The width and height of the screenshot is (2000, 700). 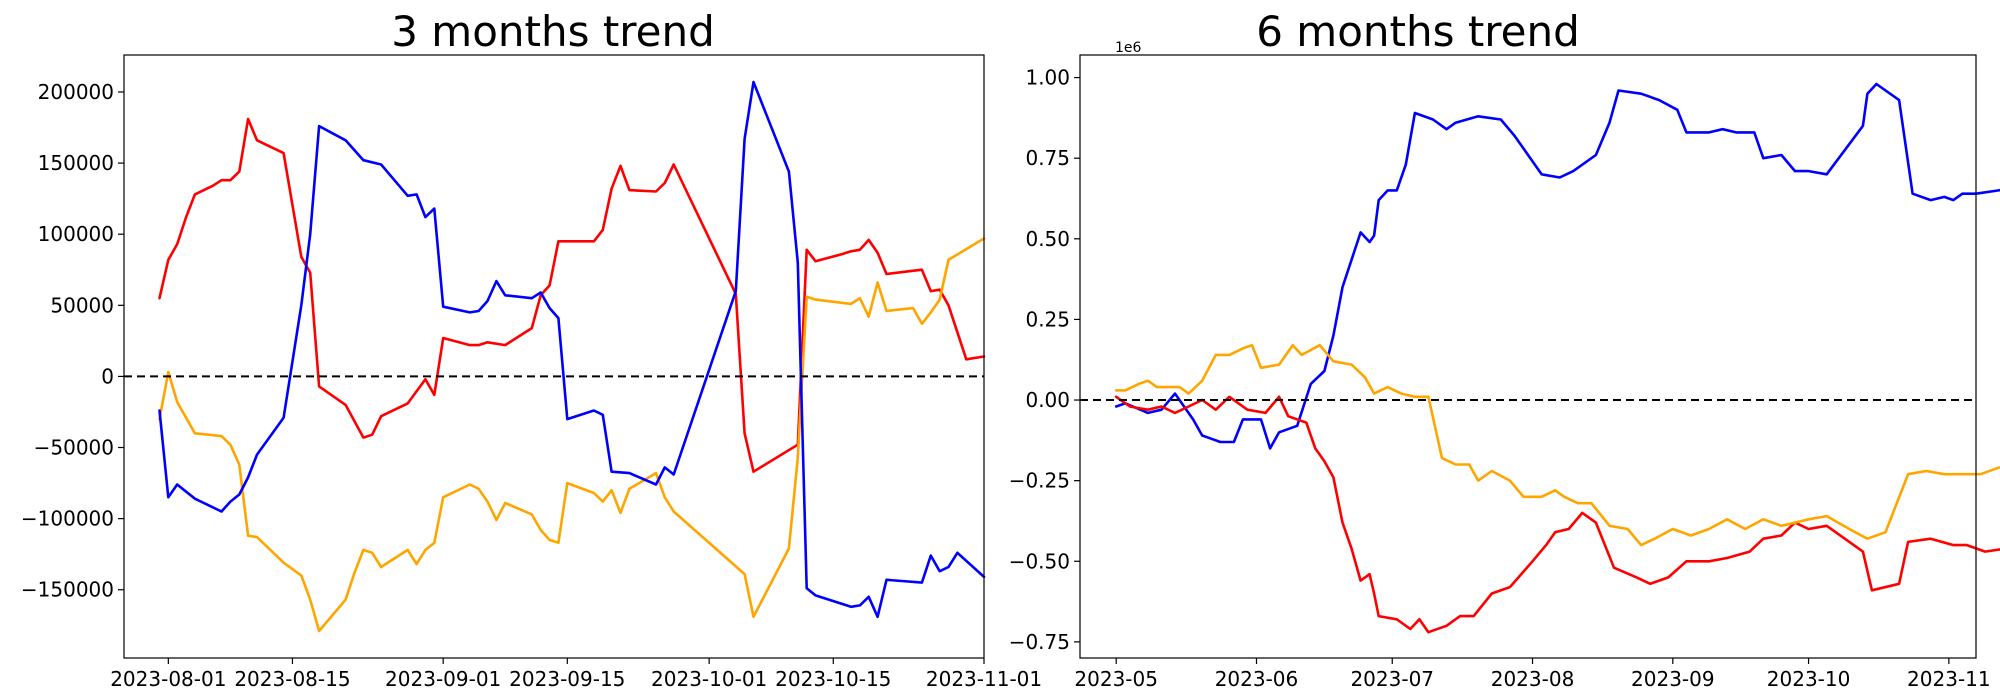 What do you see at coordinates (984, 679) in the screenshot?
I see `left-chart-x-tick-label: 2023-11-01` at bounding box center [984, 679].